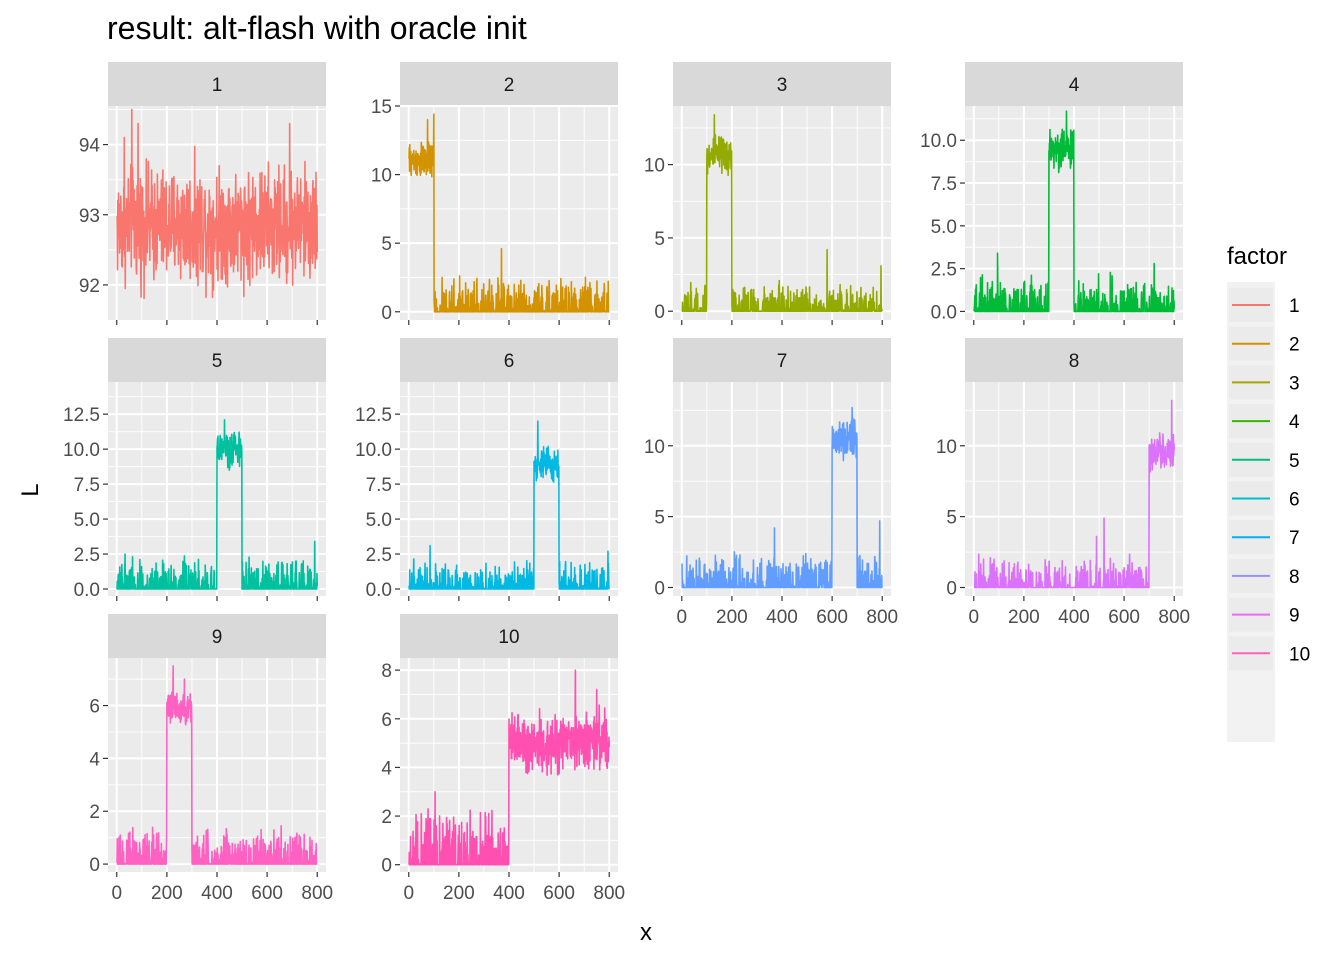  I want to click on facet-panel-9: 9 0 2 4 6 0 200 400 600 800, so click(211, 759).